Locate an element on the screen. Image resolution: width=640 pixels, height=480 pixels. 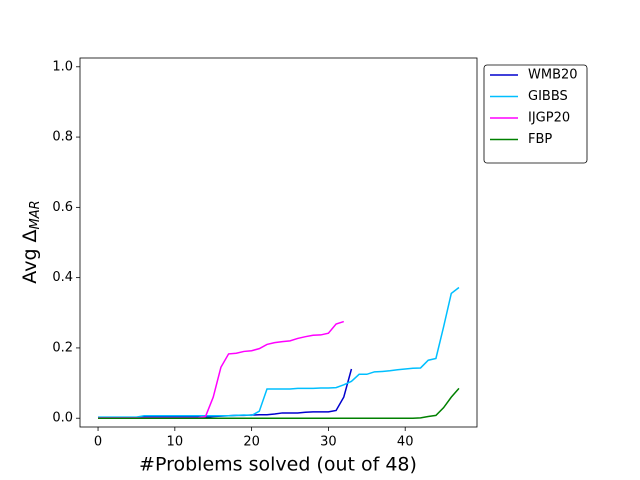
y-tick-label: 0.4 is located at coordinates (62, 277).